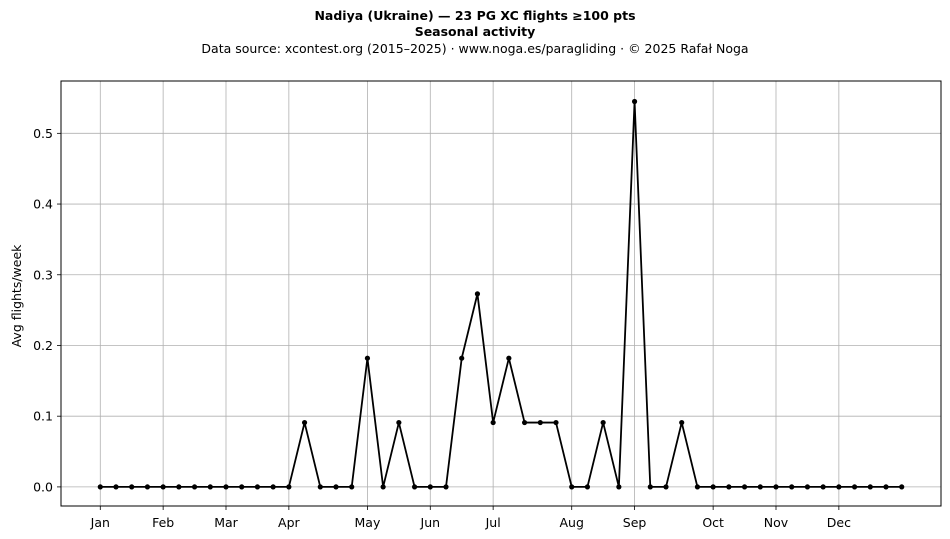 The height and width of the screenshot is (539, 950). What do you see at coordinates (163, 522) in the screenshot?
I see `x-tick-label: Feb` at bounding box center [163, 522].